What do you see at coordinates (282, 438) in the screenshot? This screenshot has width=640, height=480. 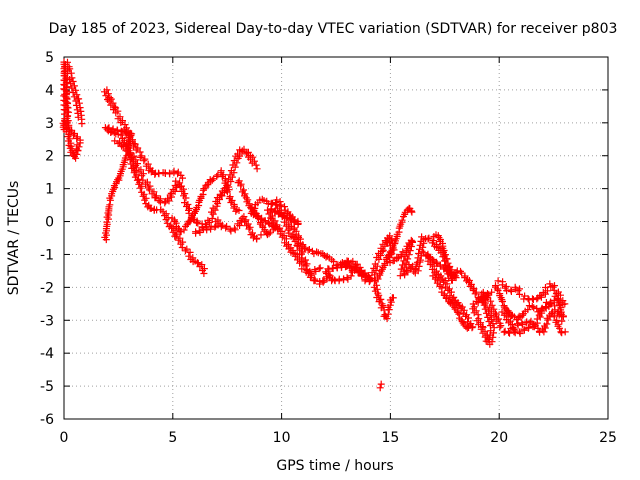 I see `x-tick-label: 10` at bounding box center [282, 438].